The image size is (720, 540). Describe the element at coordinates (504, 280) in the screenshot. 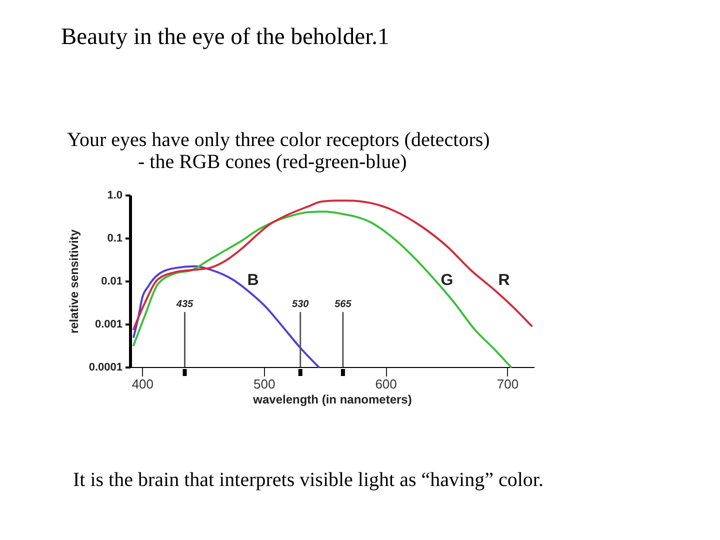

I see `series-label: R` at that location.